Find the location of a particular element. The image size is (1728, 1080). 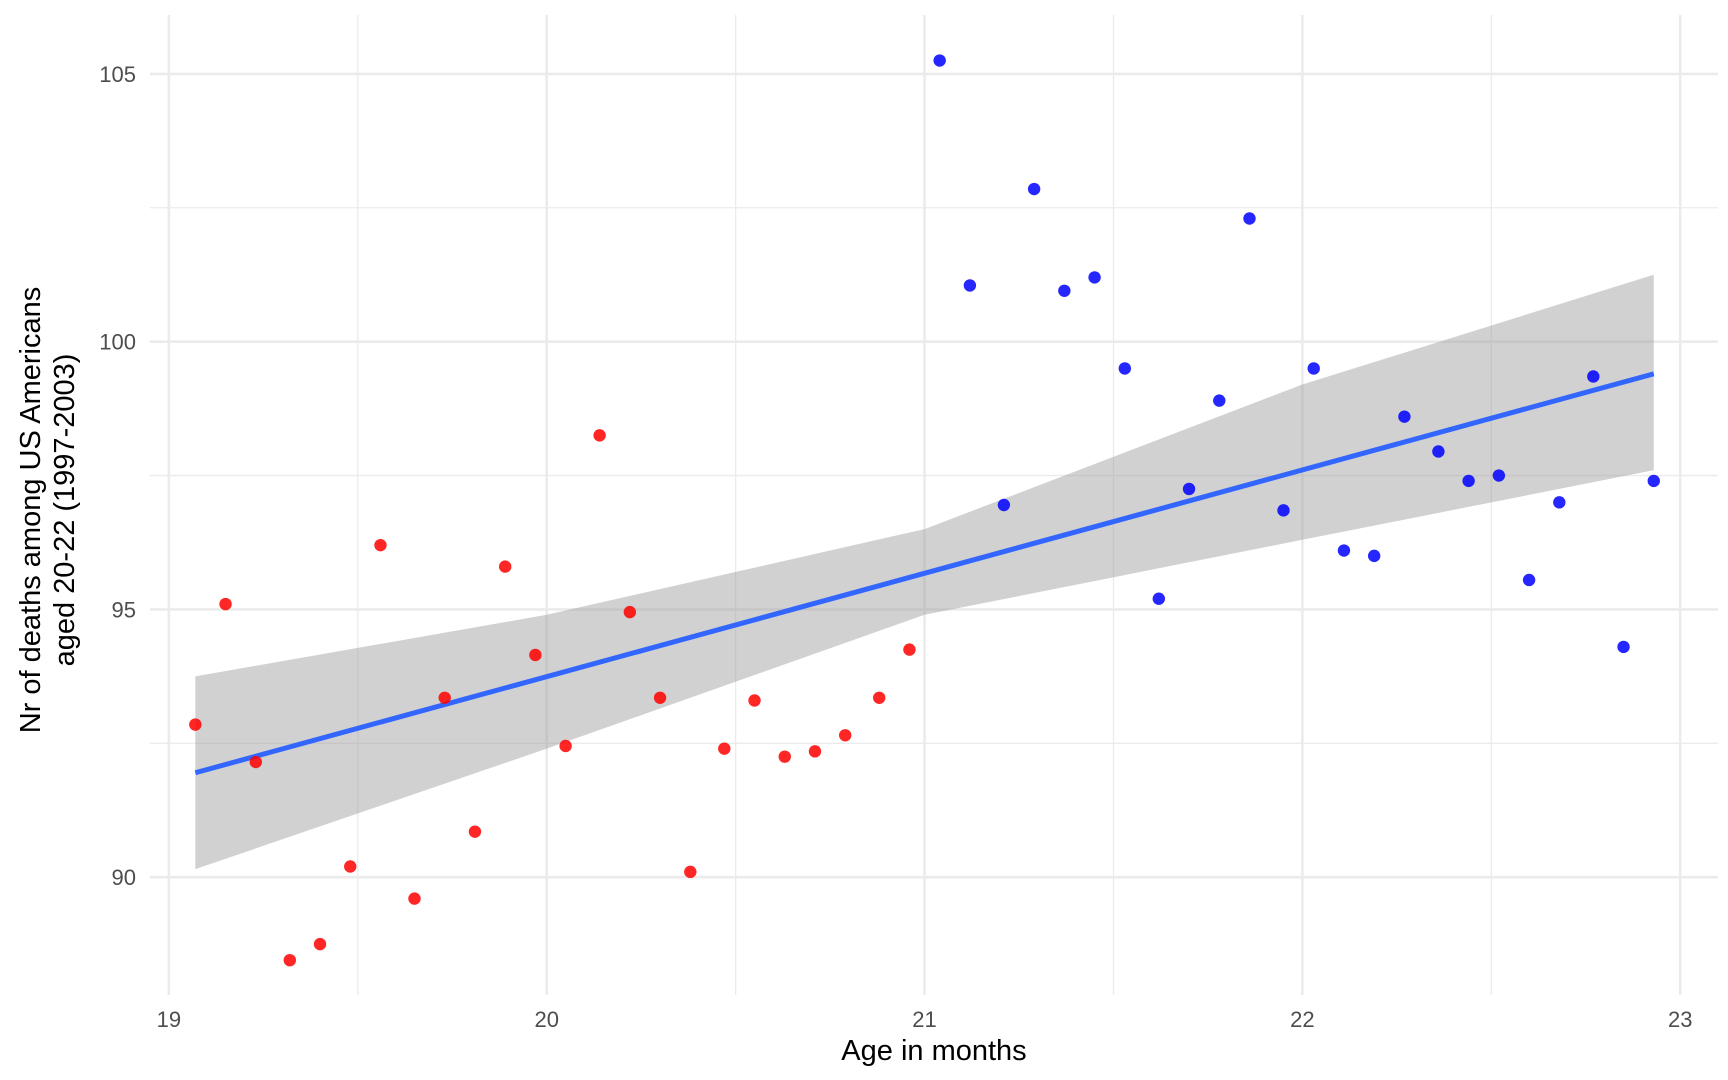

y-axis-title-line-2: aged 20-22 (1997-2003) is located at coordinates (65, 510).